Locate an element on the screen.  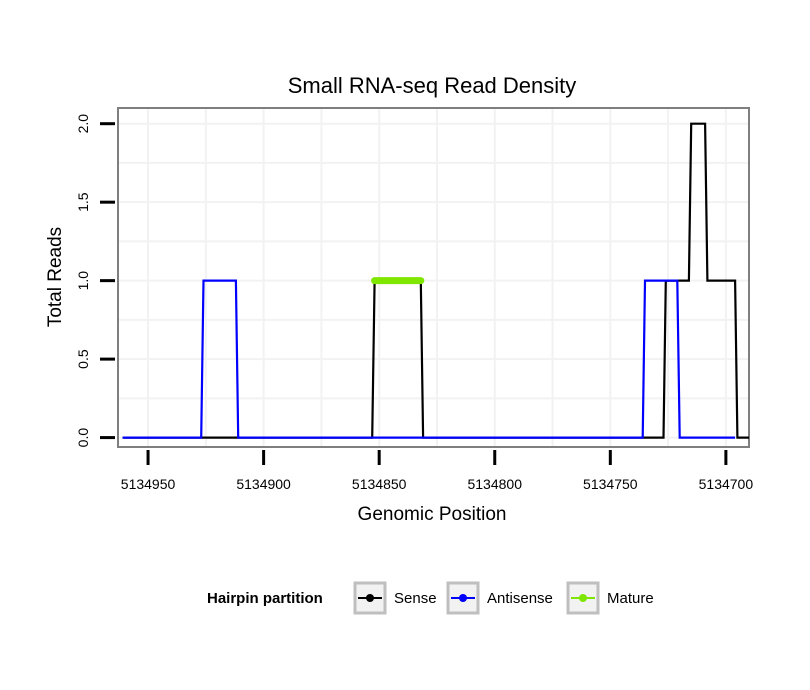
x-tick-label: 5134800 is located at coordinates (494, 484).